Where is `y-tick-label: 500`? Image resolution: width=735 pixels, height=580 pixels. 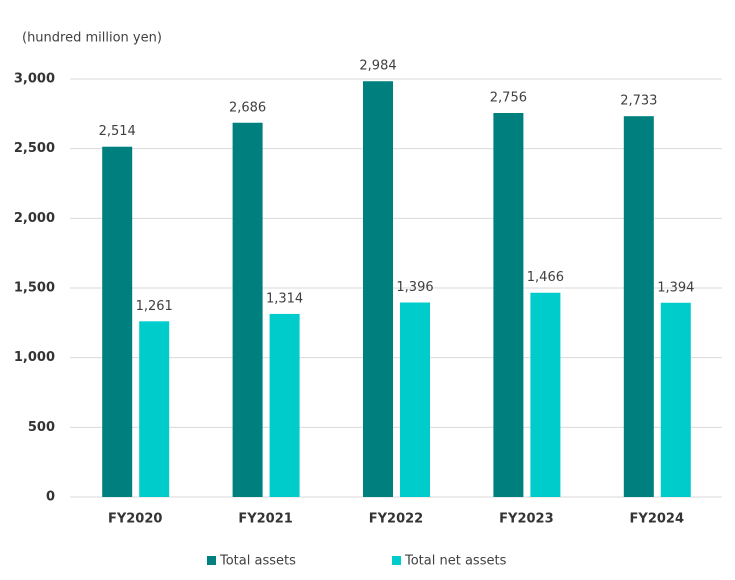 y-tick-label: 500 is located at coordinates (41, 427).